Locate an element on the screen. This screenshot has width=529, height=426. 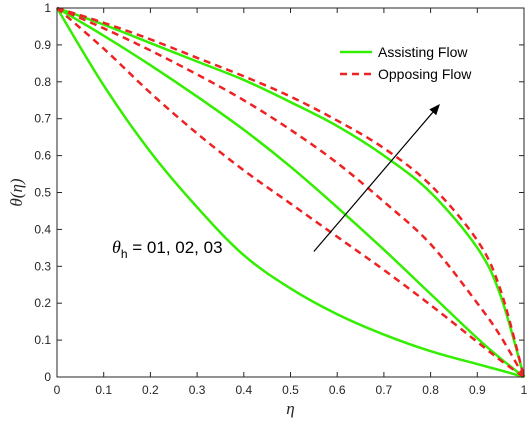
x-tick-label: 0.6 is located at coordinates (337, 390).